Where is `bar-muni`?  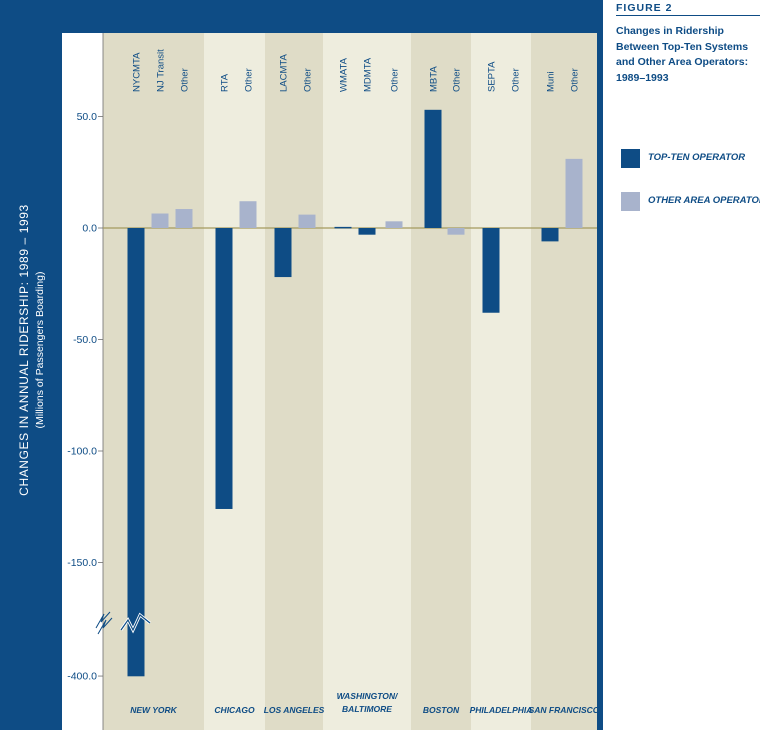
bar-muni is located at coordinates (550, 235).